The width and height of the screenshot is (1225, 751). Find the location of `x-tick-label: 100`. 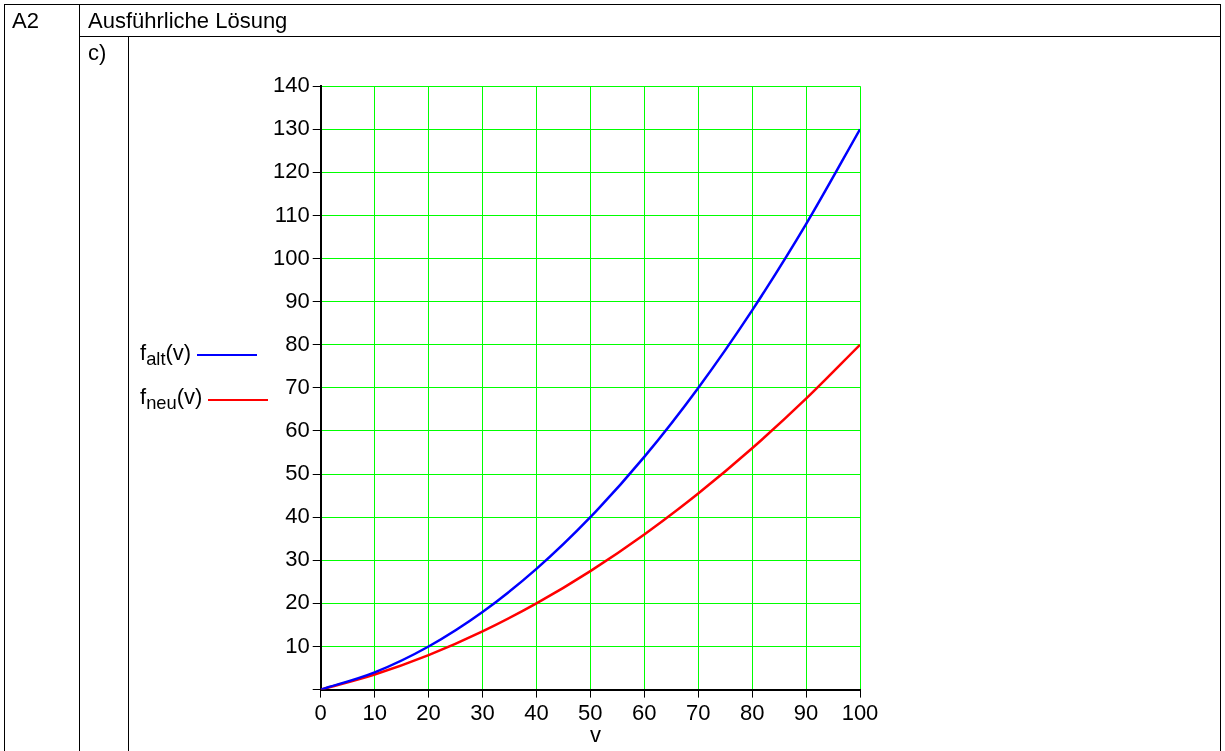

x-tick-label: 100 is located at coordinates (860, 712).